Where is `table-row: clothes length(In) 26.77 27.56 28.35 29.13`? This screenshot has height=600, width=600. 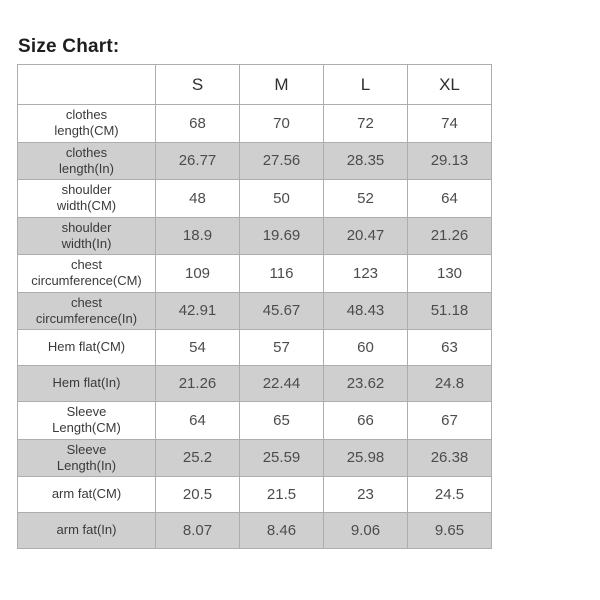 table-row: clothes length(In) 26.77 27.56 28.35 29.13 is located at coordinates (254, 160).